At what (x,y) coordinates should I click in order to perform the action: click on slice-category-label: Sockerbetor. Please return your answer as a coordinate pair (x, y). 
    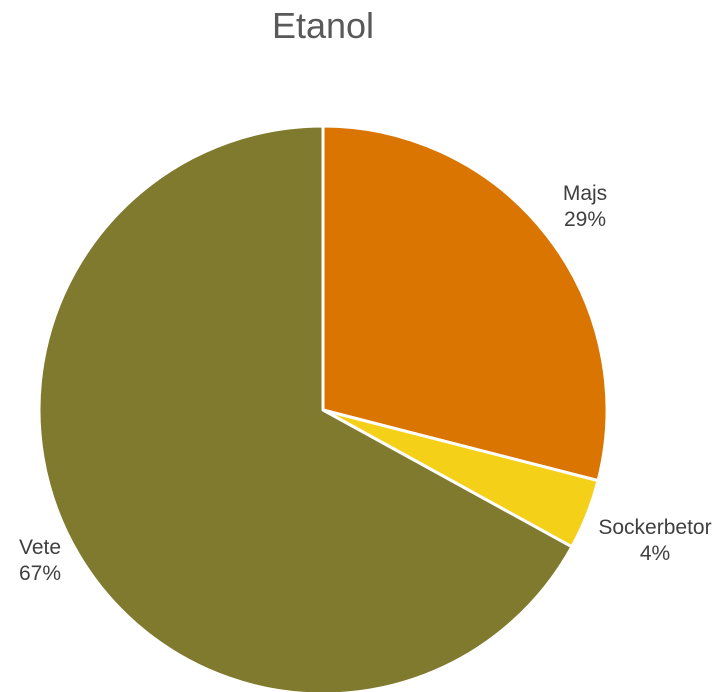
    Looking at the image, I should click on (654, 527).